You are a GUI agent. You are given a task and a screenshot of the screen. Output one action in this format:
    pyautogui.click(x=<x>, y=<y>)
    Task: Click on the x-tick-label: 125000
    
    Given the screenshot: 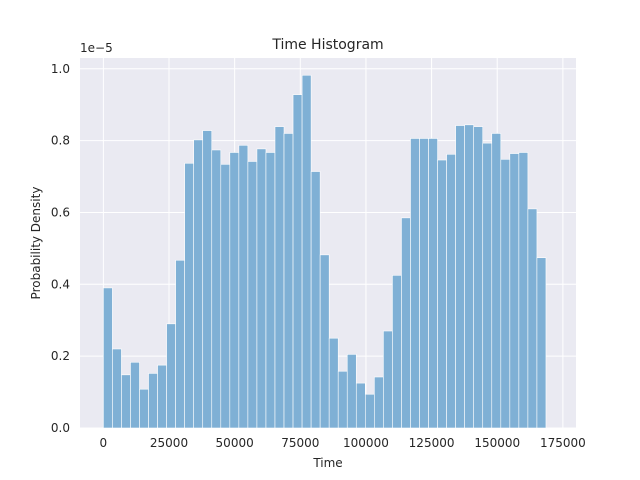 What is the action you would take?
    pyautogui.click(x=432, y=443)
    